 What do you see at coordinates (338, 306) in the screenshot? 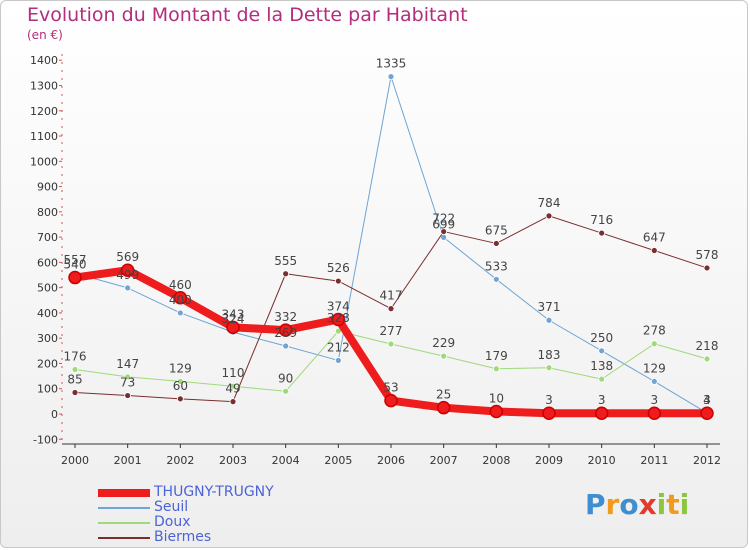
I see `data-label-thugny-trugny: 374` at bounding box center [338, 306].